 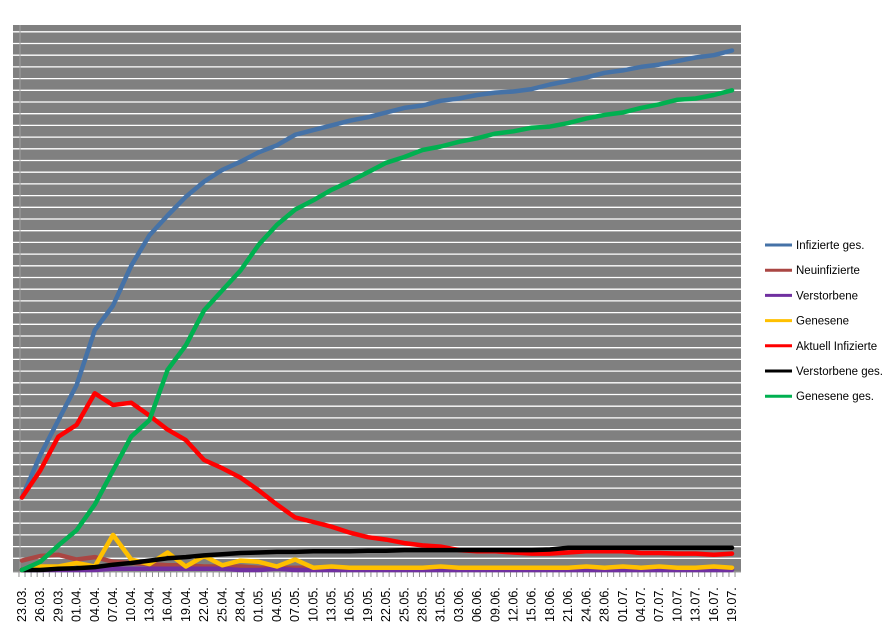 I want to click on legend-label: Aktuell Infizierte, so click(x=836, y=347).